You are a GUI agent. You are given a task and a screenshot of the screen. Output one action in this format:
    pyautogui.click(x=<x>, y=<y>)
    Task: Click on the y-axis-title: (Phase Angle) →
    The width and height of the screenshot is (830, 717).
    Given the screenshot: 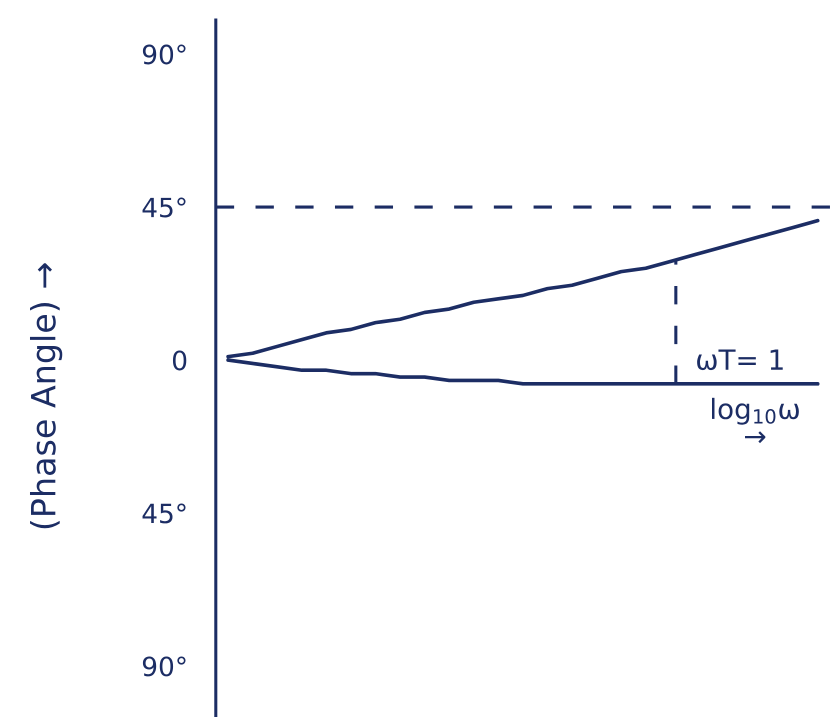 What is the action you would take?
    pyautogui.click(x=46, y=395)
    